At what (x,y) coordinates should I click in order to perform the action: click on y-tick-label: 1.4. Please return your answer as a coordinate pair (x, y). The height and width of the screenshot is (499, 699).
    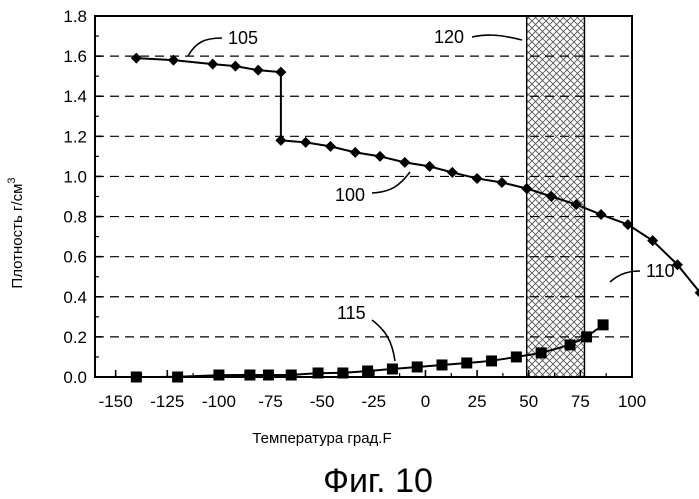
    Looking at the image, I should click on (75, 96).